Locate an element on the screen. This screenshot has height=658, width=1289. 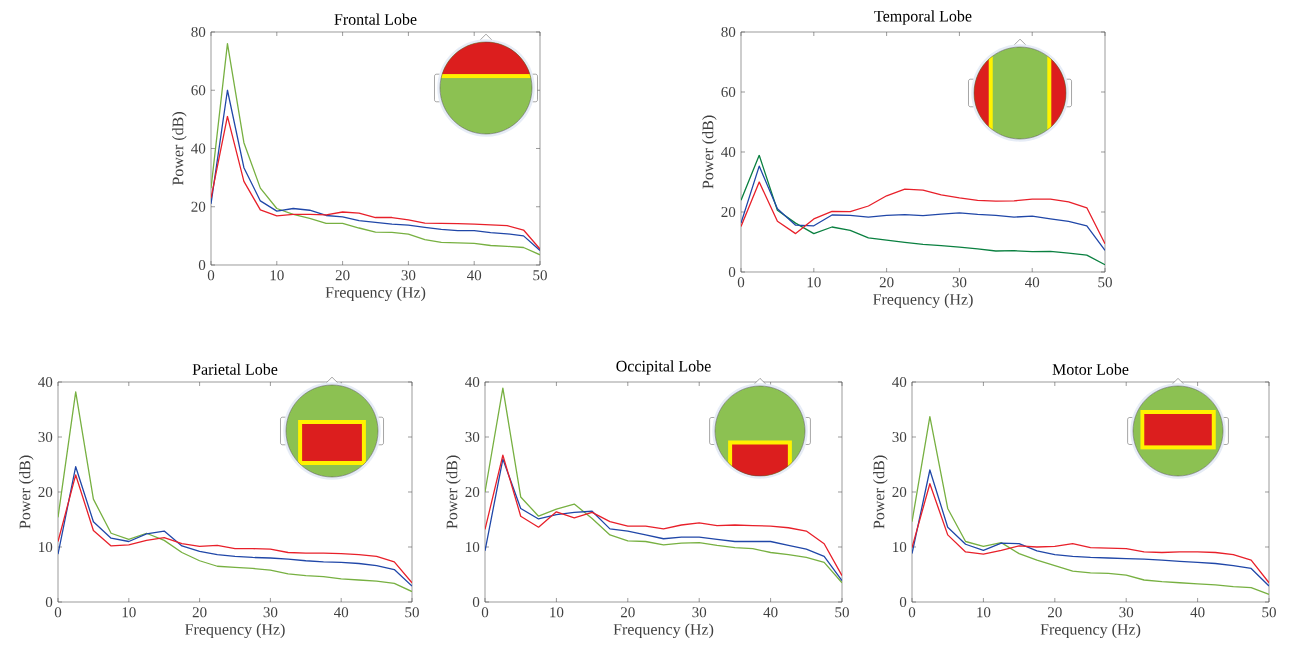
chart-title: Parietal Lobe is located at coordinates (235, 369).